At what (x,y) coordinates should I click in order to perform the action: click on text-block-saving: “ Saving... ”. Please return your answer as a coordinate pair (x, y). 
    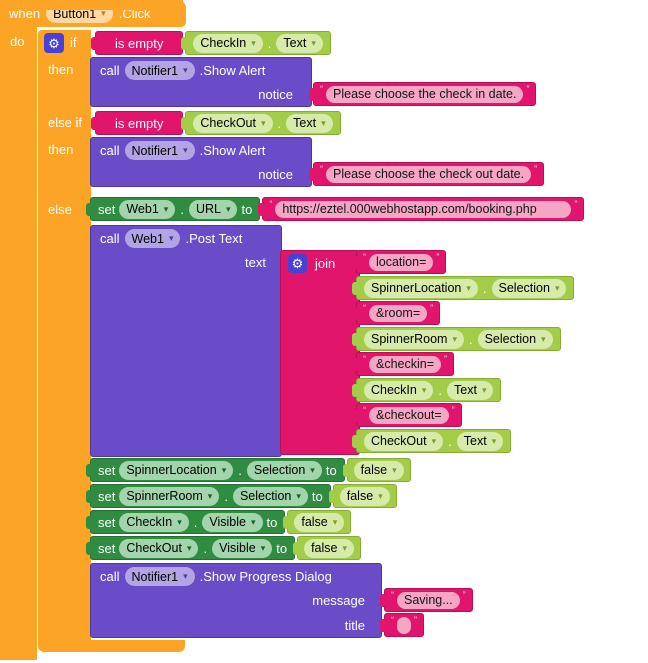
    Looking at the image, I should click on (426, 600).